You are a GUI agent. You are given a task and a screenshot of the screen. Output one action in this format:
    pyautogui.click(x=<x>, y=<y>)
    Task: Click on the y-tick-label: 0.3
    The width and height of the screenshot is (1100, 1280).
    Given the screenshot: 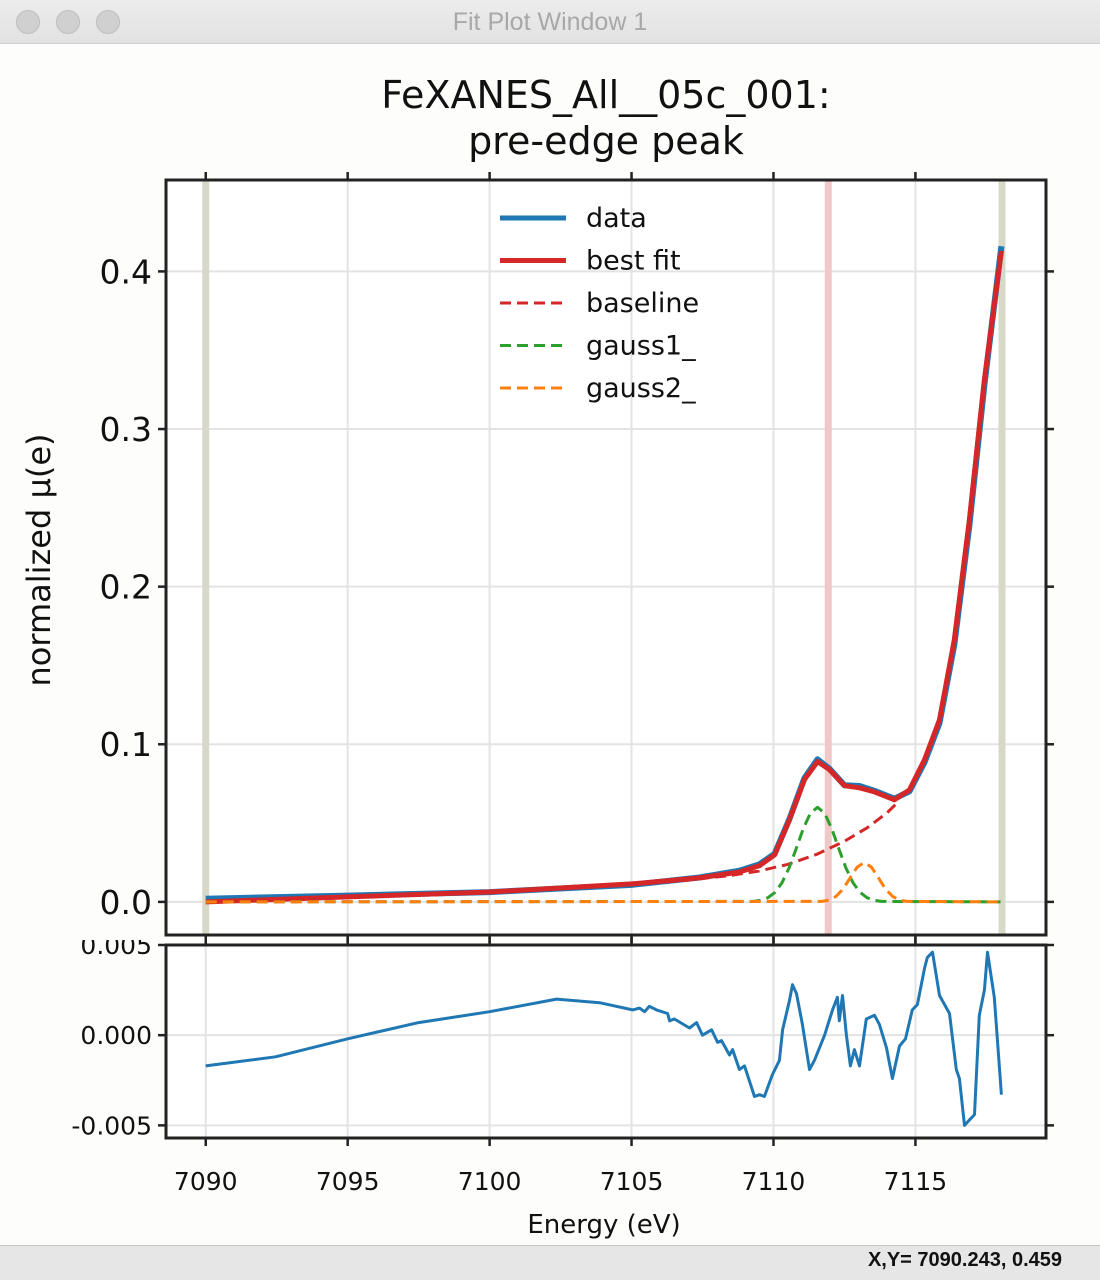 What is the action you would take?
    pyautogui.click(x=126, y=429)
    